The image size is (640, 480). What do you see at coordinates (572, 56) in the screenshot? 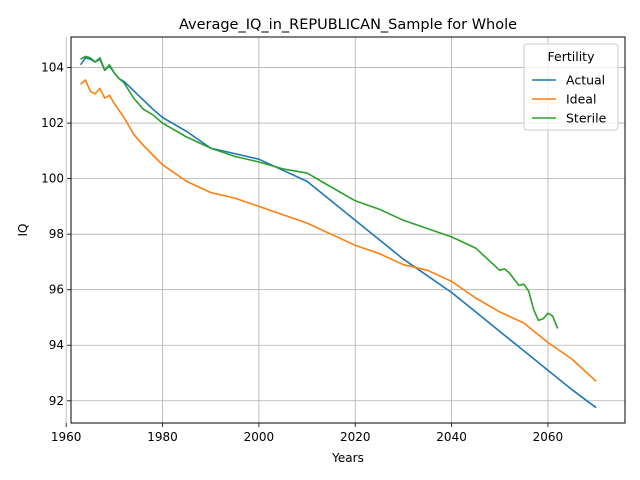
I see `legend-title: Fertility` at bounding box center [572, 56].